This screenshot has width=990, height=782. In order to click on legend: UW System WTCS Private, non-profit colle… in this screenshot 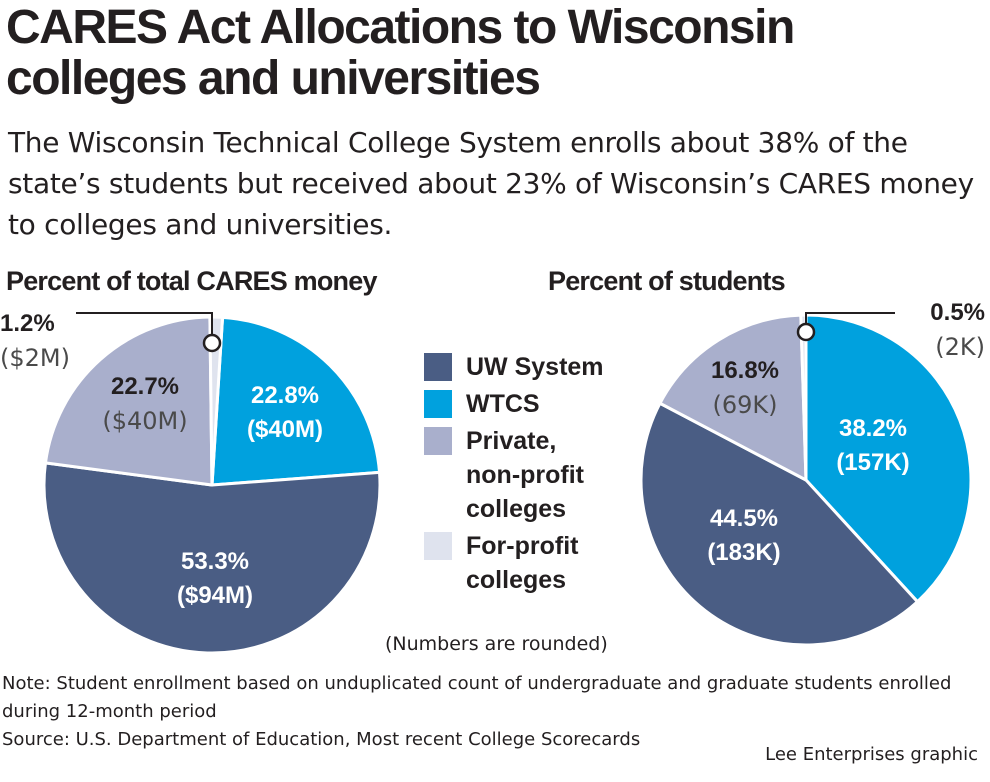, I will do `click(524, 475)`.